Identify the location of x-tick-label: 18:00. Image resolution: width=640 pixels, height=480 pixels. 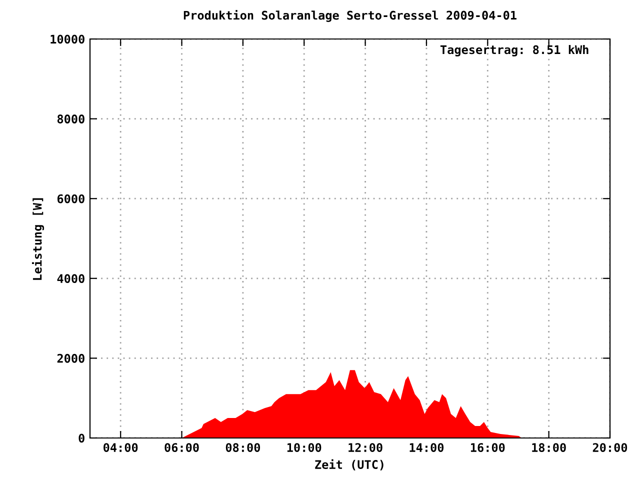
(549, 447).